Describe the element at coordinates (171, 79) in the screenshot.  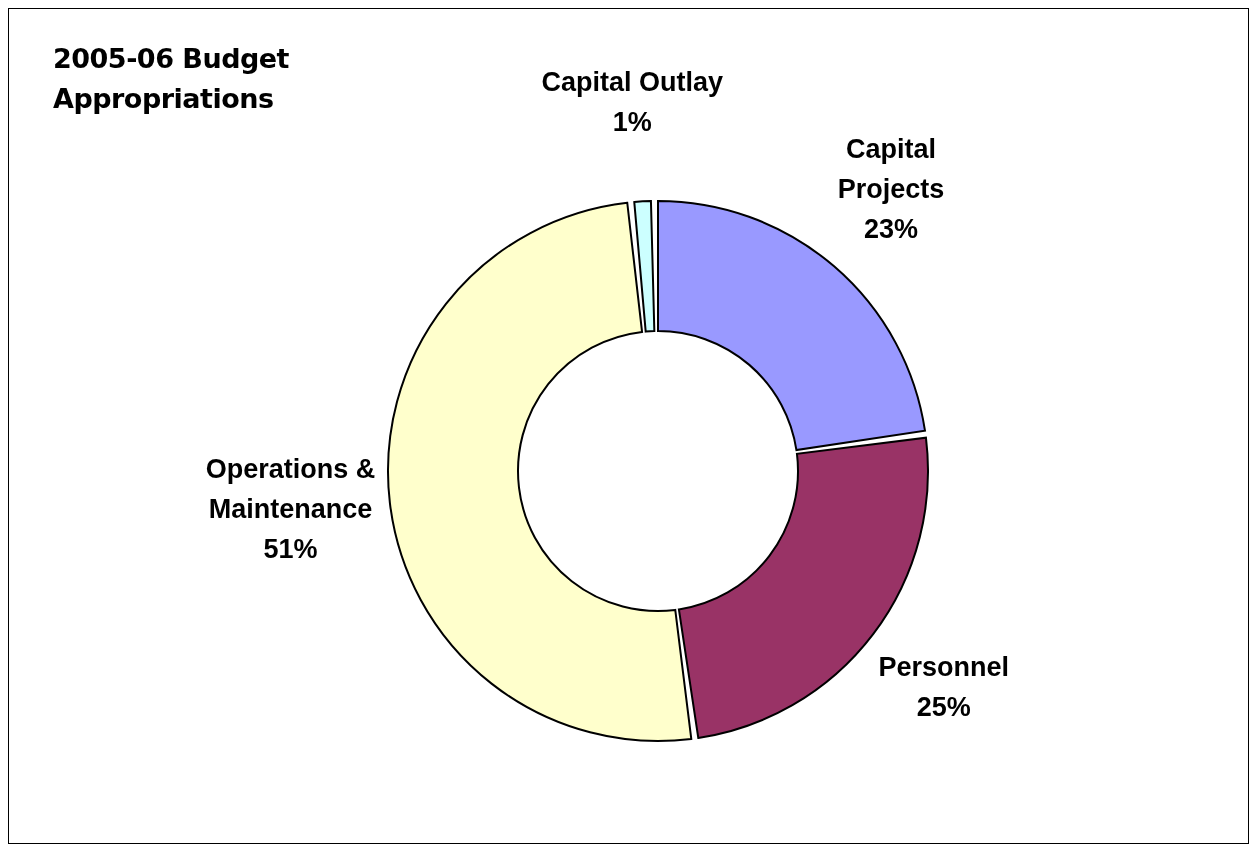
I see `chart-title: 2005-06 Budget Appropriations` at that location.